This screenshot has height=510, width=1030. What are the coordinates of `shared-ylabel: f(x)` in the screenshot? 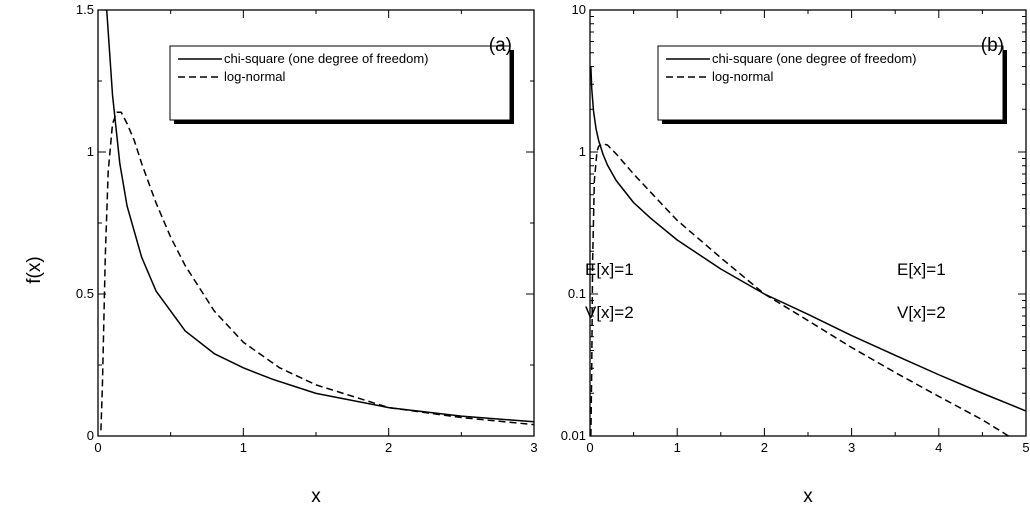 It's located at (34, 269).